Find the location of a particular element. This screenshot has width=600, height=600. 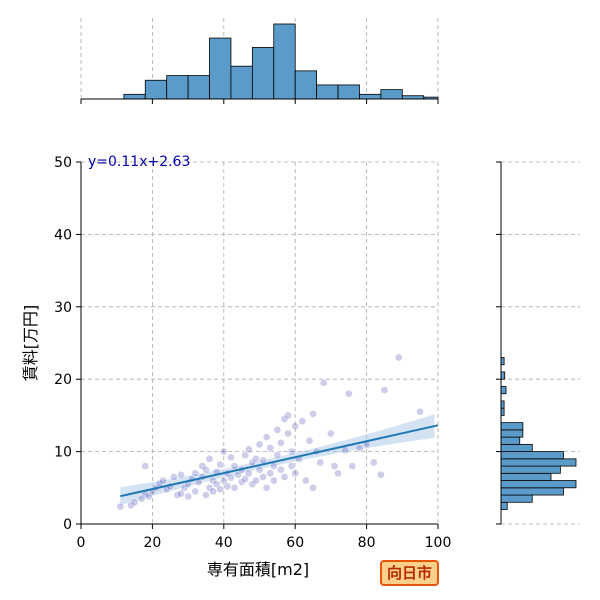

y-tick-label: 40 is located at coordinates (63, 235).